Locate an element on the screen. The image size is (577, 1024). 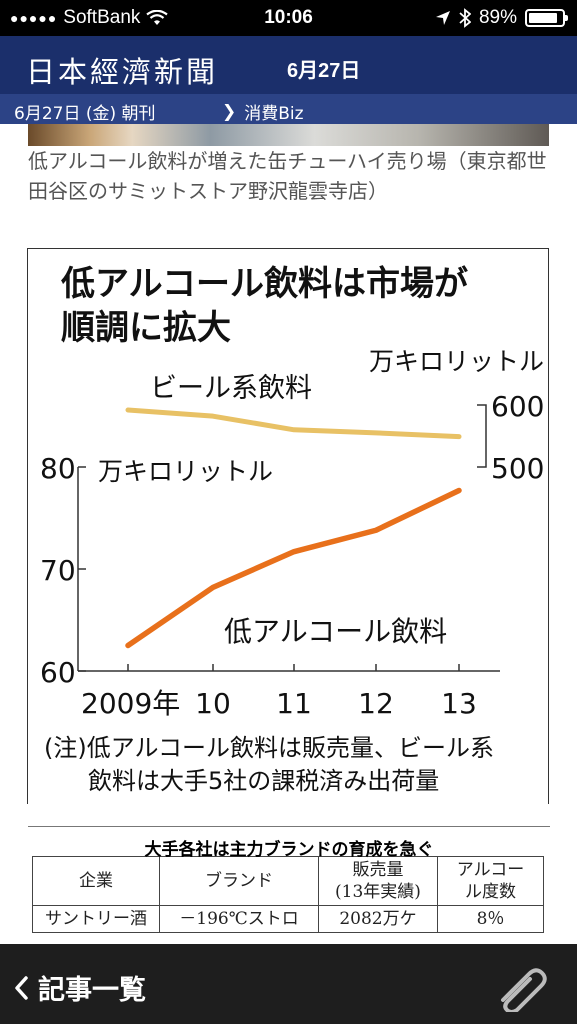
table-cell: 2082万ケ is located at coordinates (378, 919).